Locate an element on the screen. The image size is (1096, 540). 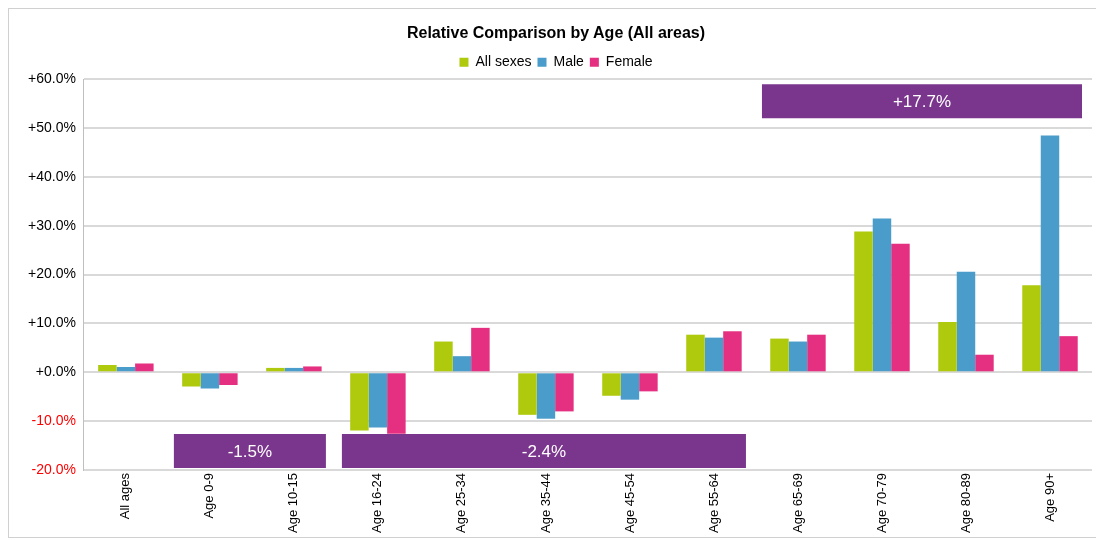
band-label: -2.4% is located at coordinates (544, 451).